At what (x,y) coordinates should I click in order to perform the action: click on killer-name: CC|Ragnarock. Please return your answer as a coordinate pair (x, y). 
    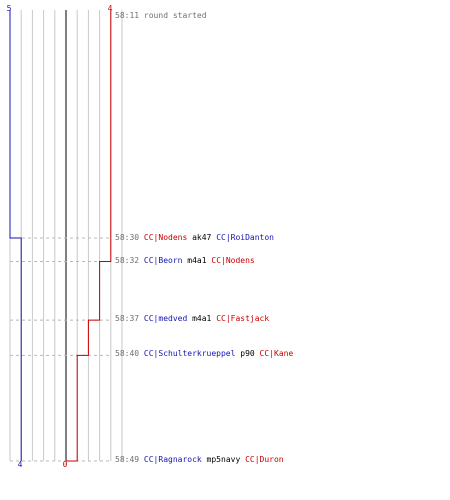
    Looking at the image, I should click on (172, 459).